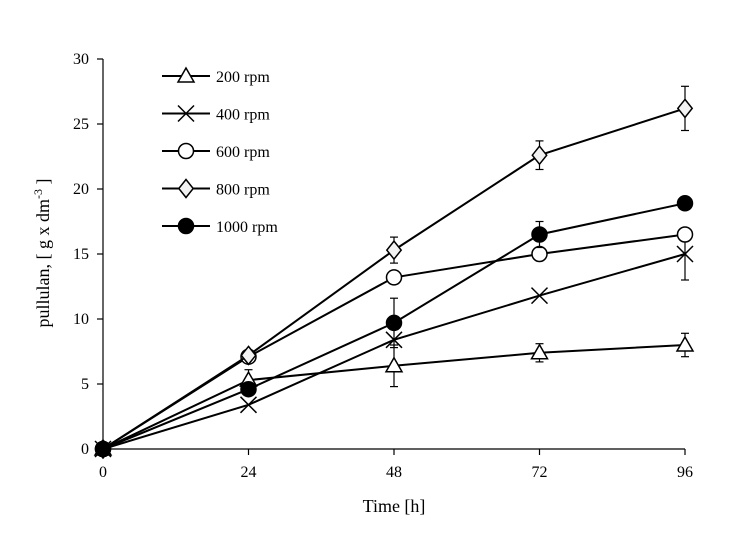  What do you see at coordinates (243, 190) in the screenshot?
I see `legend-label: 800 rpm` at bounding box center [243, 190].